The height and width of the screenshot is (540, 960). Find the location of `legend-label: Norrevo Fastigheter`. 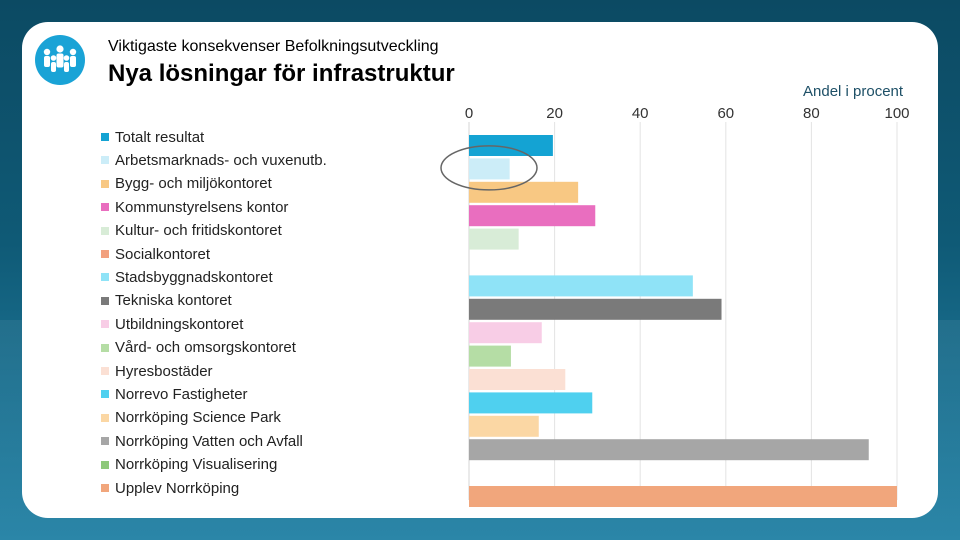

legend-label: Norrevo Fastigheter is located at coordinates (181, 394).